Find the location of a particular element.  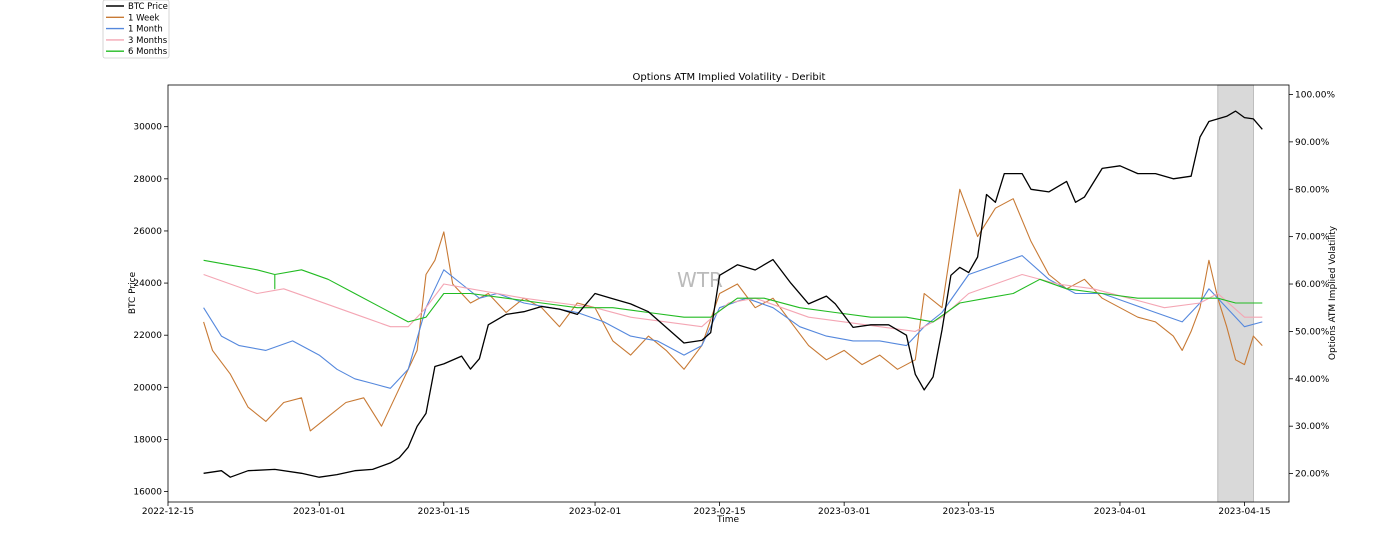

legend-label-3-months: 3 Months is located at coordinates (148, 41).